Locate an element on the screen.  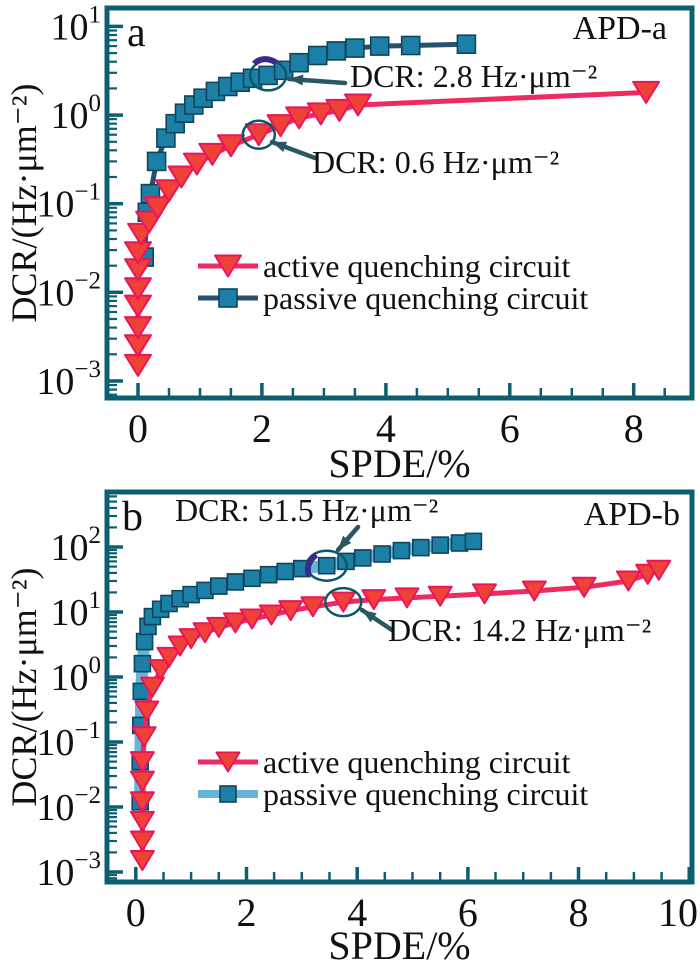
y-axis-title-a: DCR/(Hz·μm⁻²) is located at coordinates (24, 203).